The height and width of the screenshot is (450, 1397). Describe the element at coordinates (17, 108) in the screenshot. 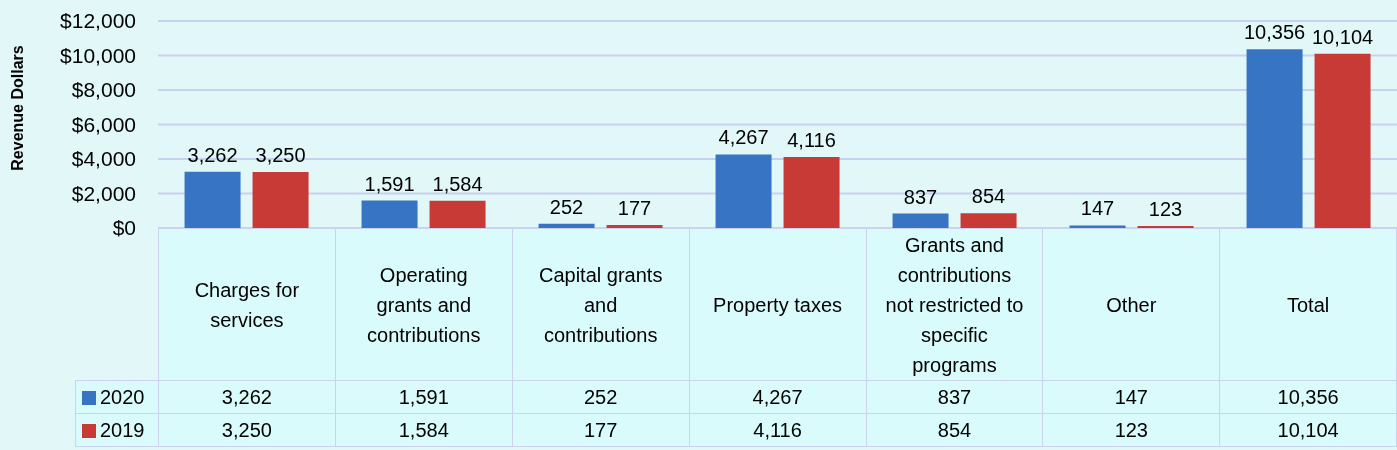

I see `y-axis-title: Revenue Dollars` at that location.